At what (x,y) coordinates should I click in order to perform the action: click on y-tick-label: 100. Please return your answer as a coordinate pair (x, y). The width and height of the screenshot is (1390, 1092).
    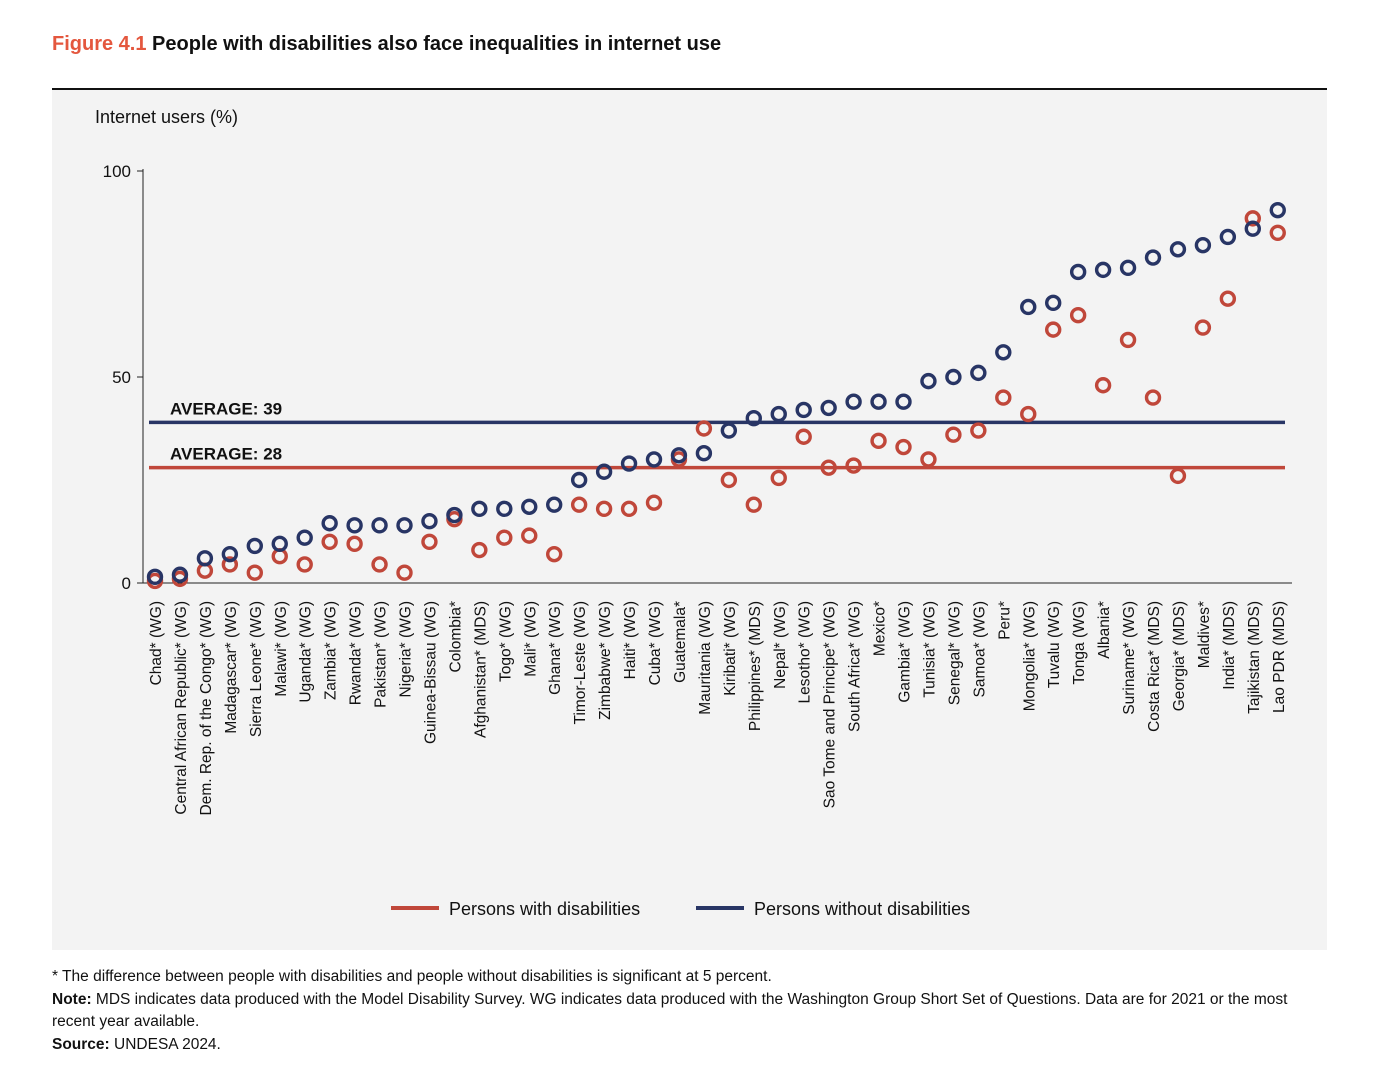
    Looking at the image, I should click on (117, 171).